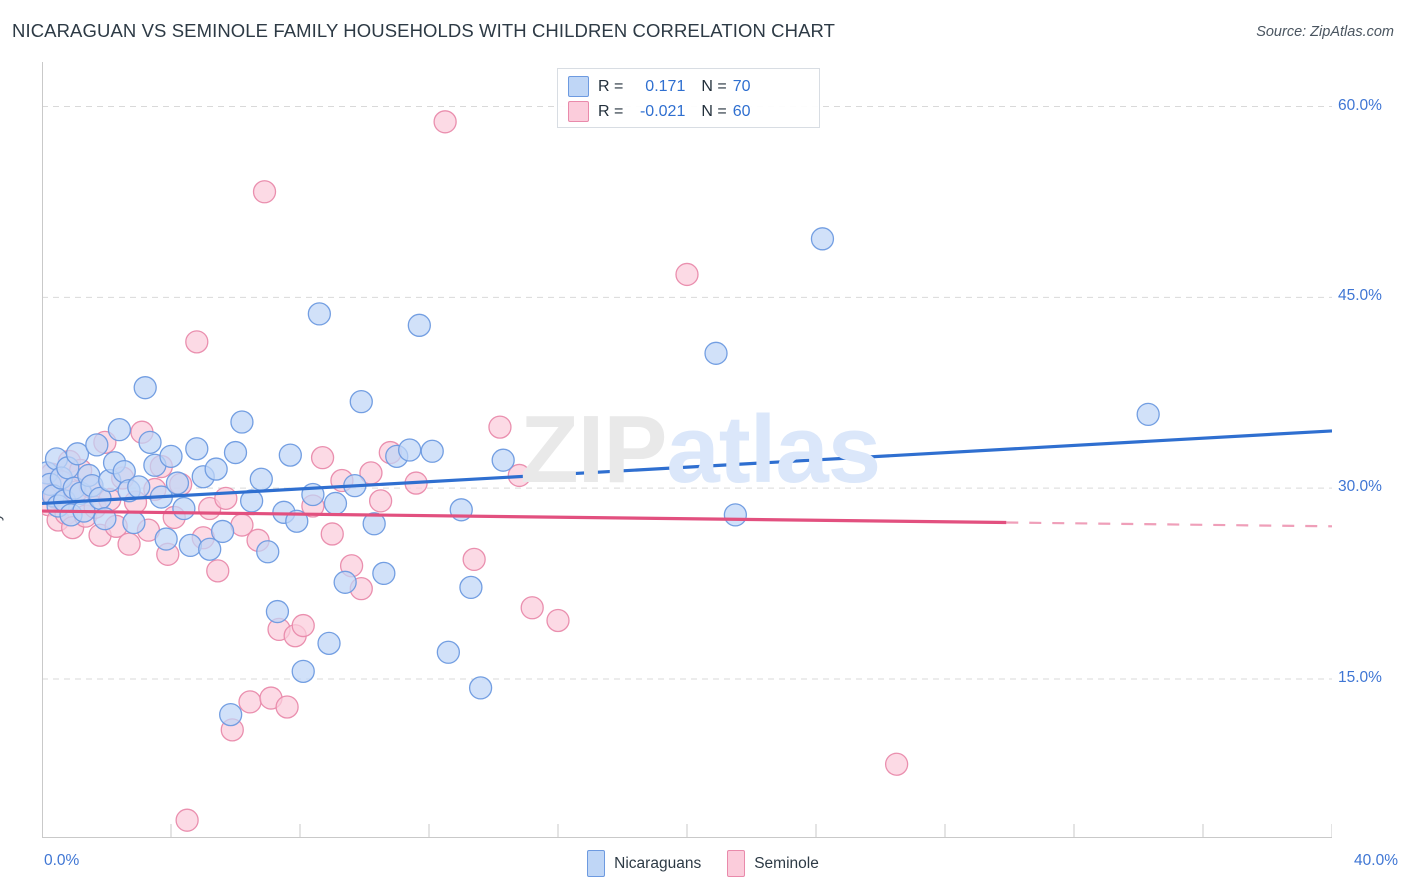  Describe the element at coordinates (1360, 296) in the screenshot. I see `y-axis-tick-label: 45.0%` at that location.